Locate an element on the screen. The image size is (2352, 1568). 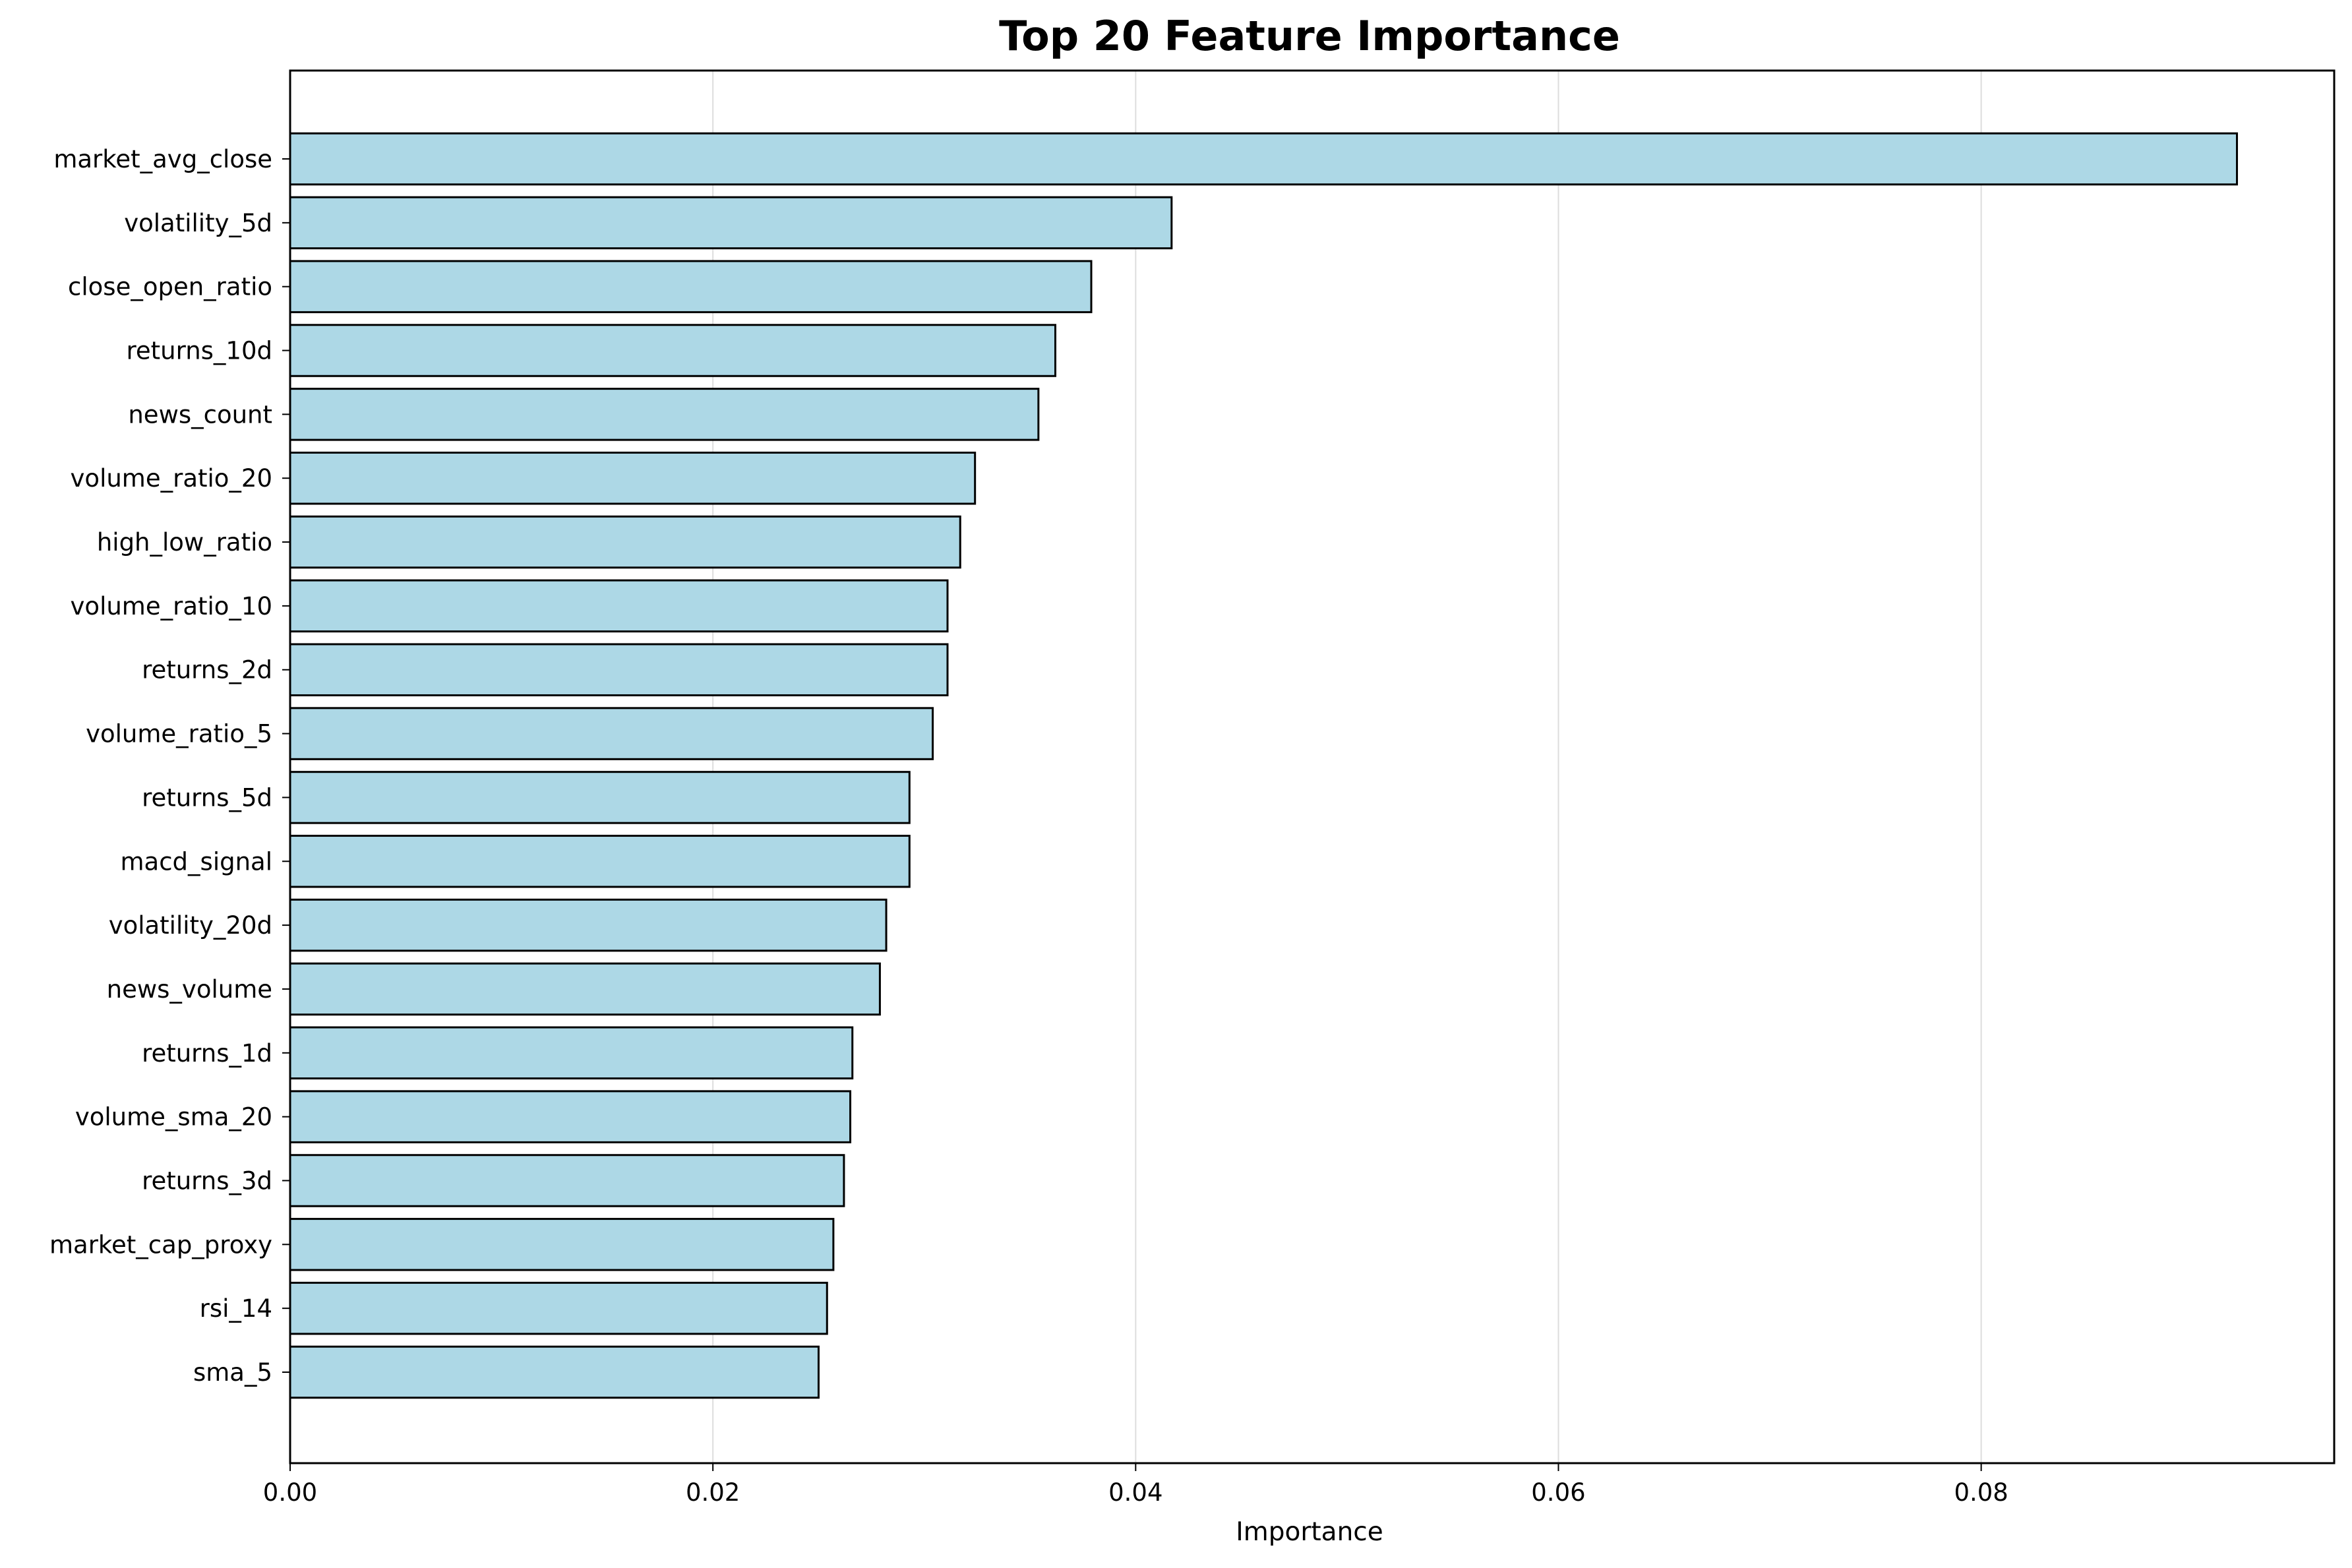
x-tick-label: 0.02 is located at coordinates (713, 1492).